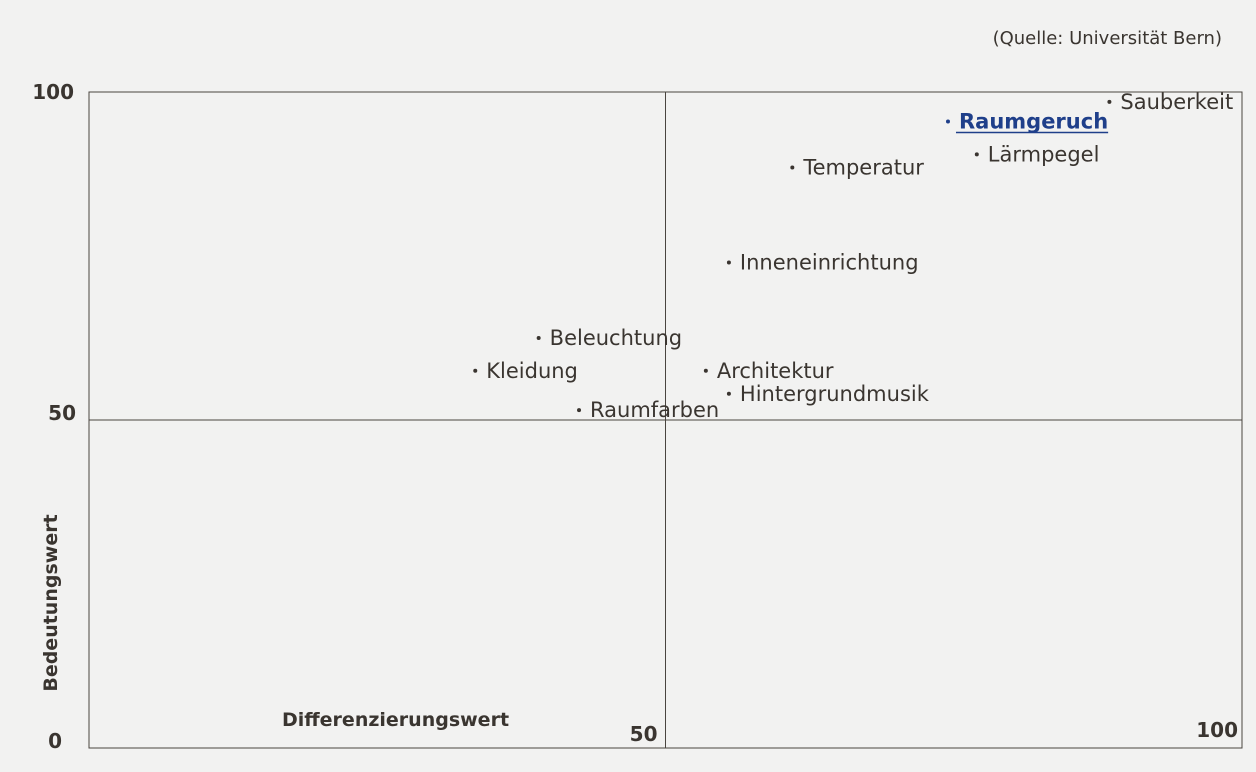  What do you see at coordinates (775, 371) in the screenshot?
I see `point-label: Architektur` at bounding box center [775, 371].